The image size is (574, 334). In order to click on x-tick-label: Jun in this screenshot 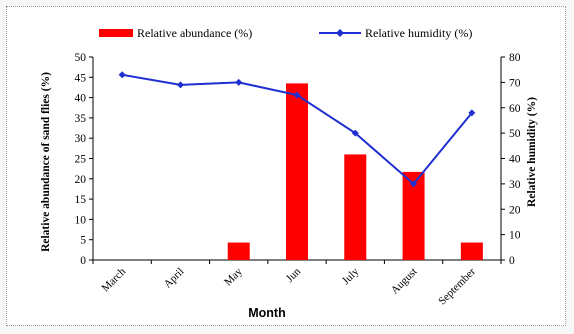, I will do `click(294, 275)`.